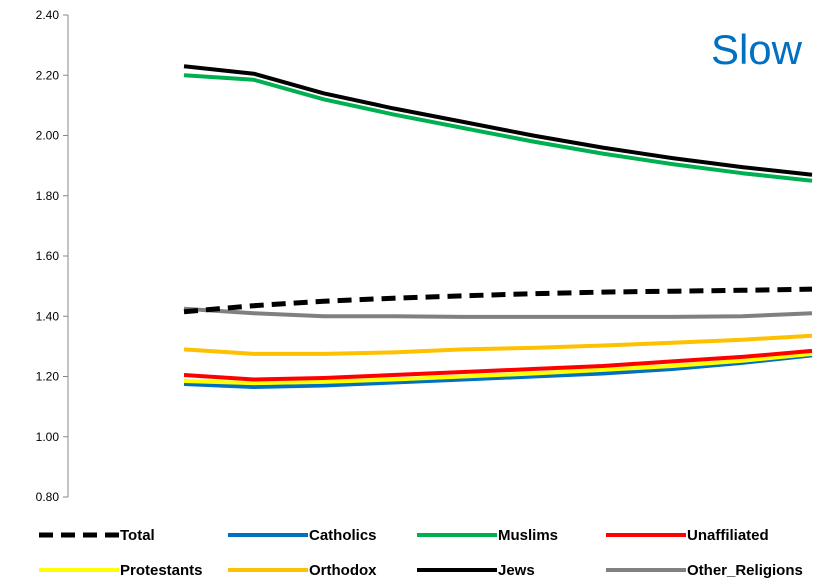 This screenshot has width=840, height=582. Describe the element at coordinates (48, 256) in the screenshot. I see `y-tick-label: 1.60` at that location.